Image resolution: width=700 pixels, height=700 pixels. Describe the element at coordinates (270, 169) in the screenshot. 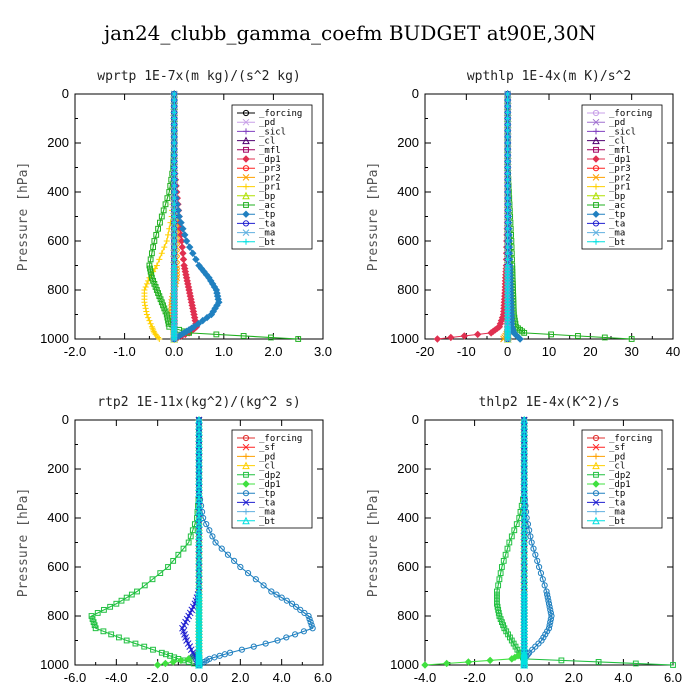

I see `legend-label: _pr3` at that location.